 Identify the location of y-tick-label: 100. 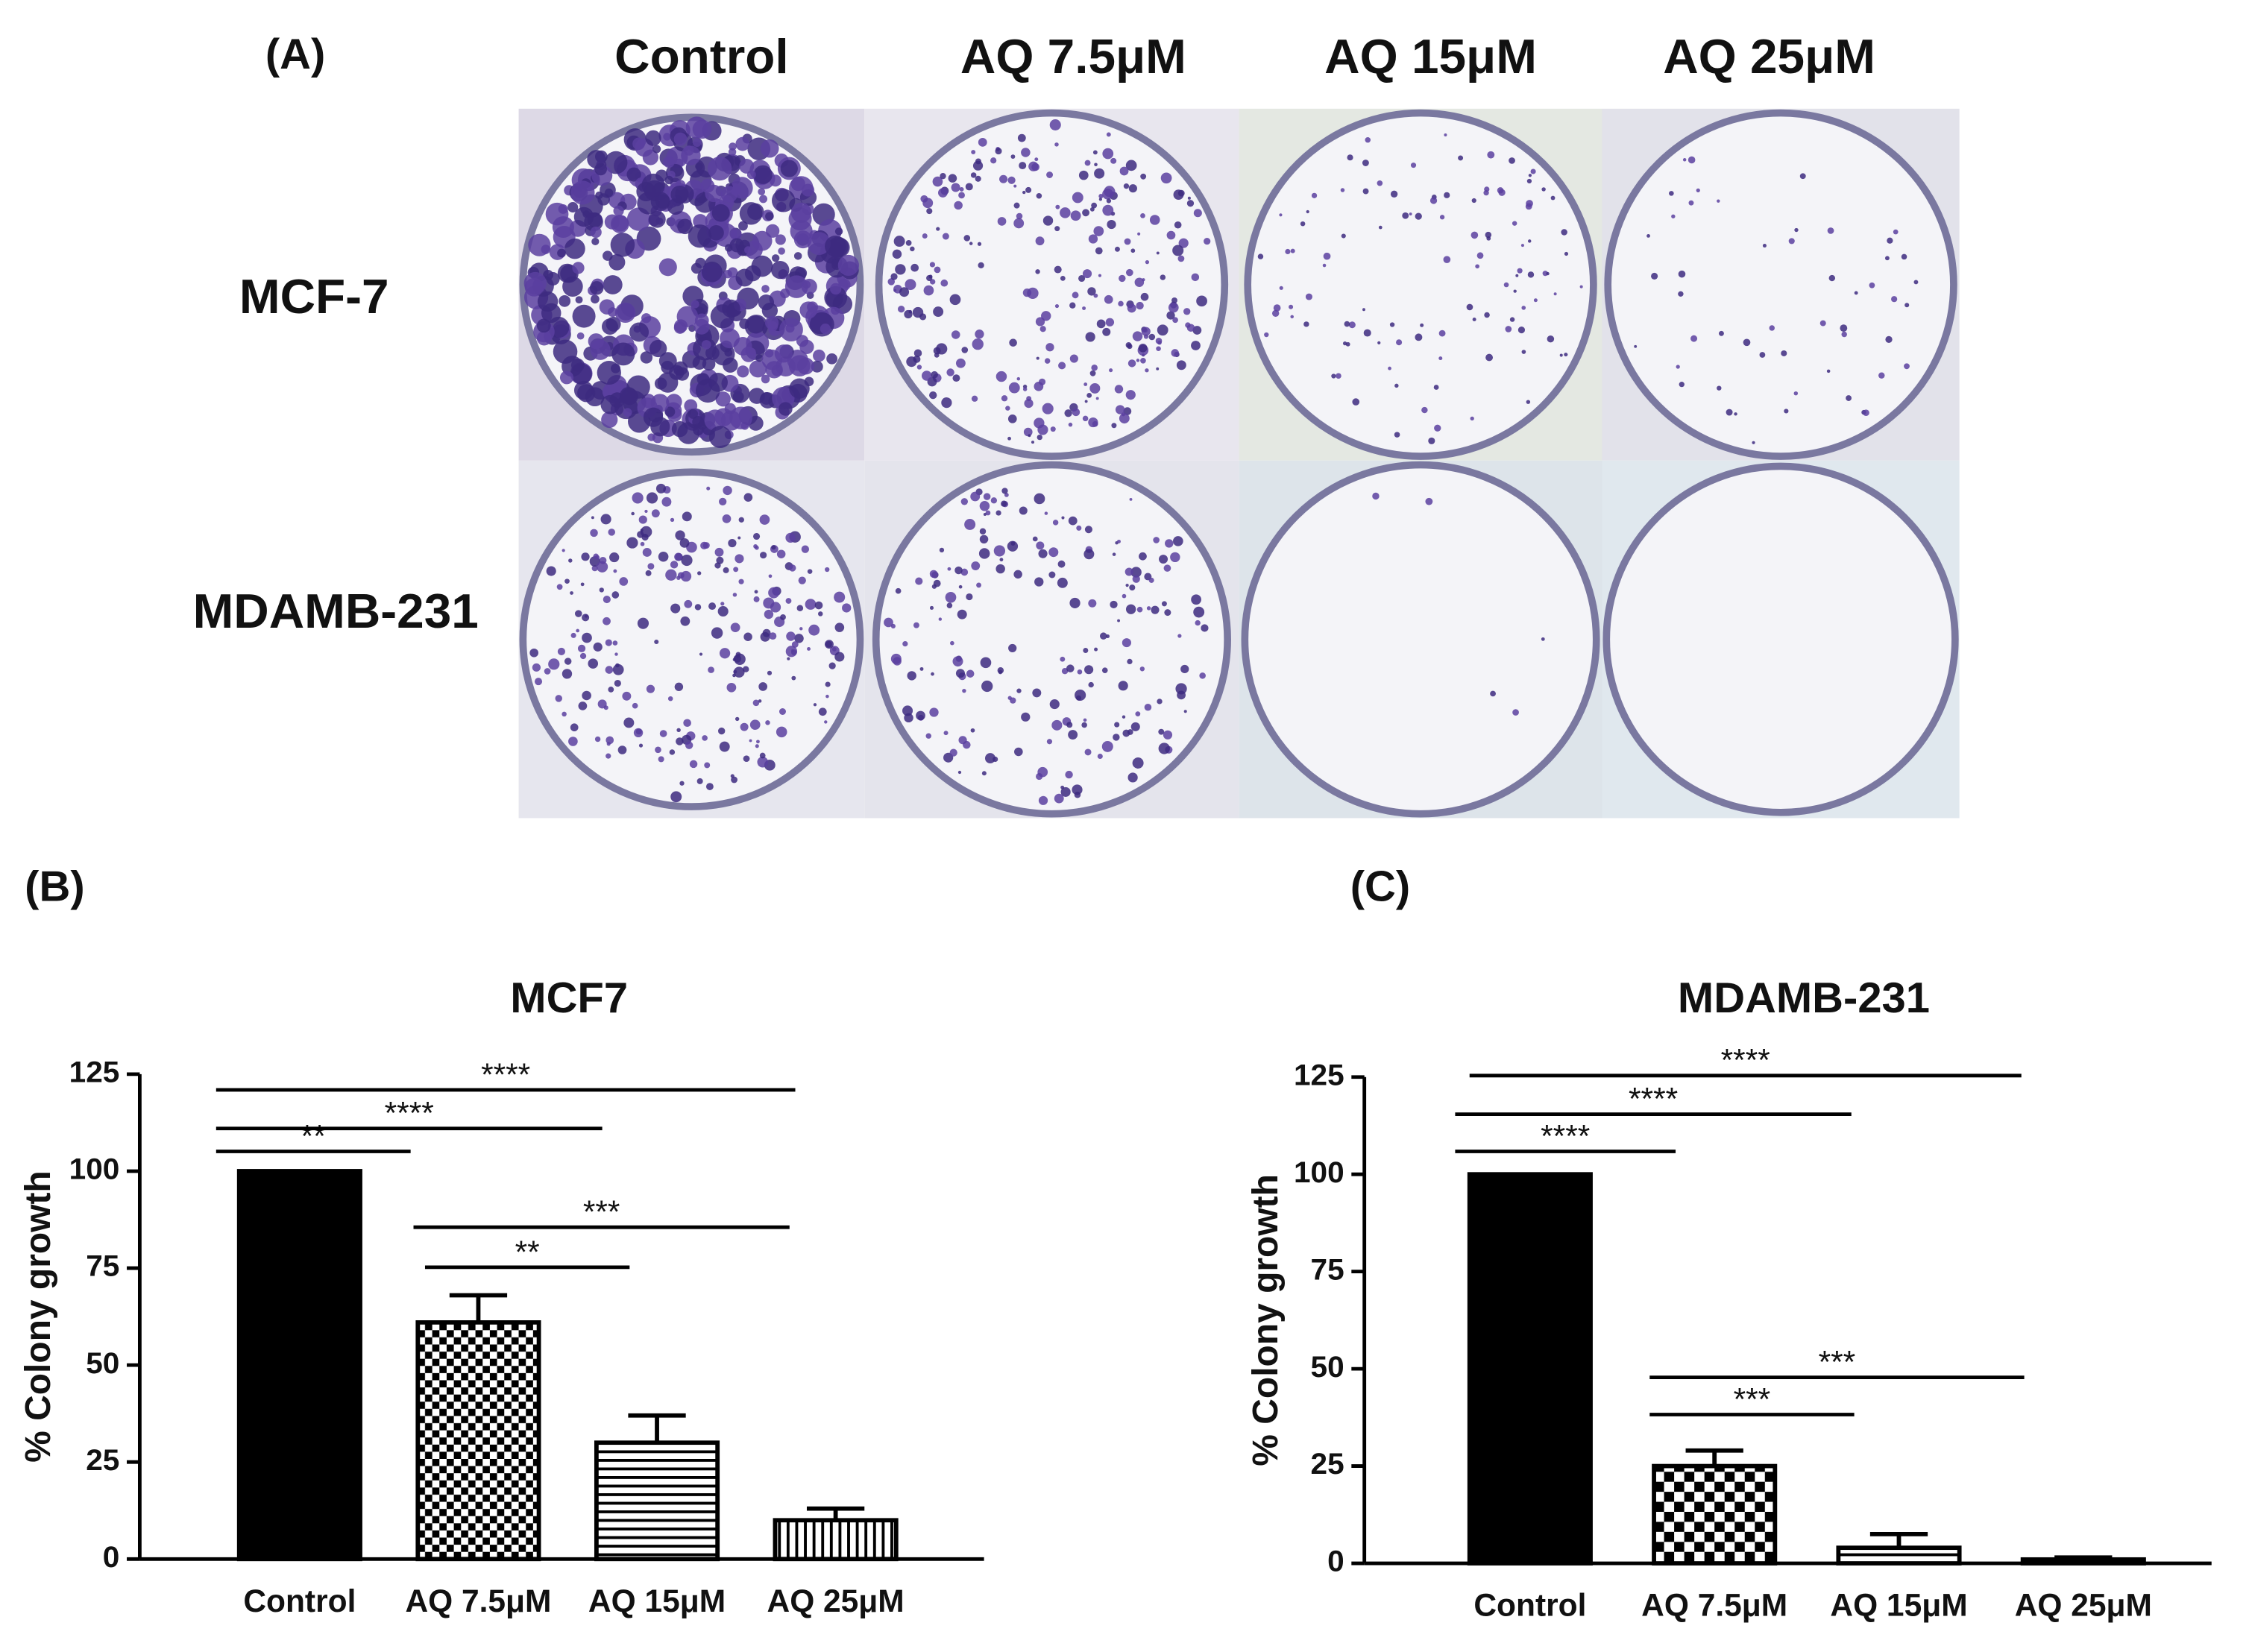
(94, 1169).